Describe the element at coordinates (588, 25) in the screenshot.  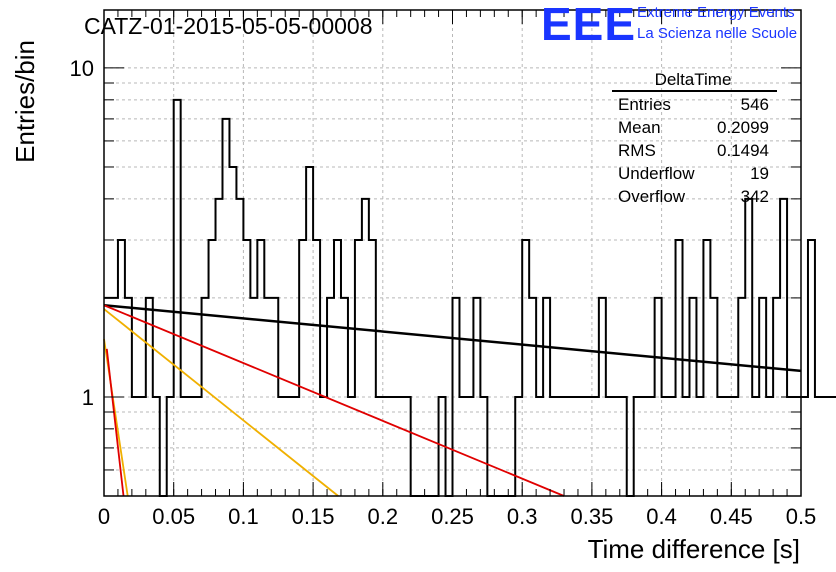
I see `eee-logo-mark: EEE` at that location.